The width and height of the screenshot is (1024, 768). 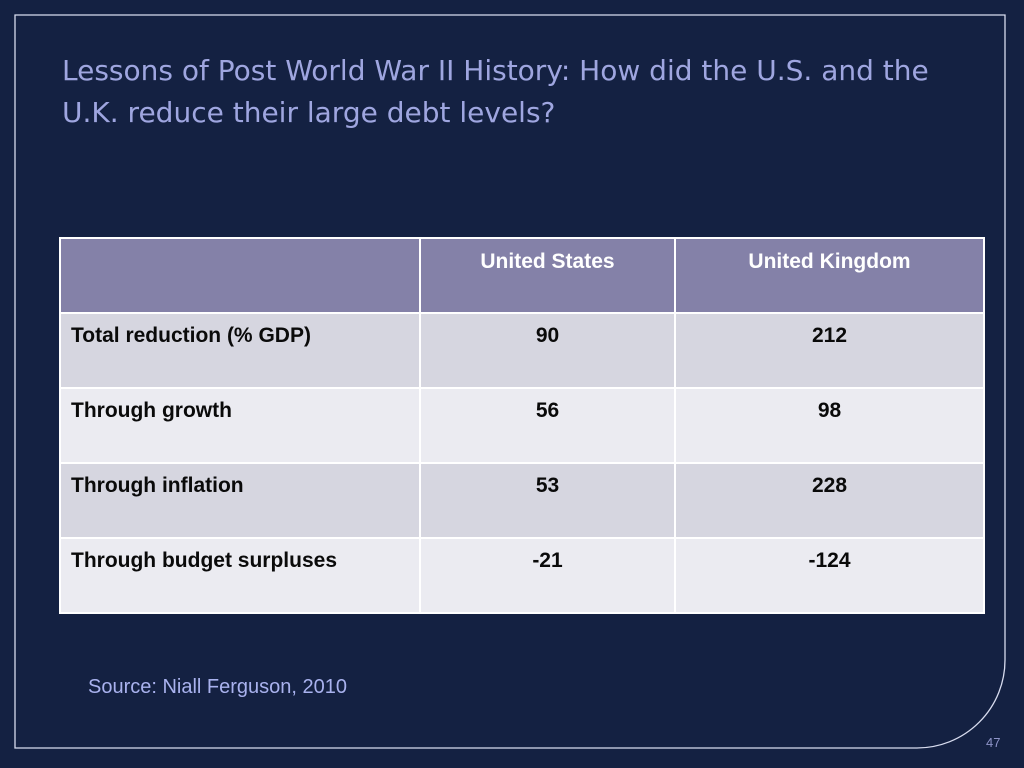 What do you see at coordinates (829, 575) in the screenshot?
I see `uk-value: -124` at bounding box center [829, 575].